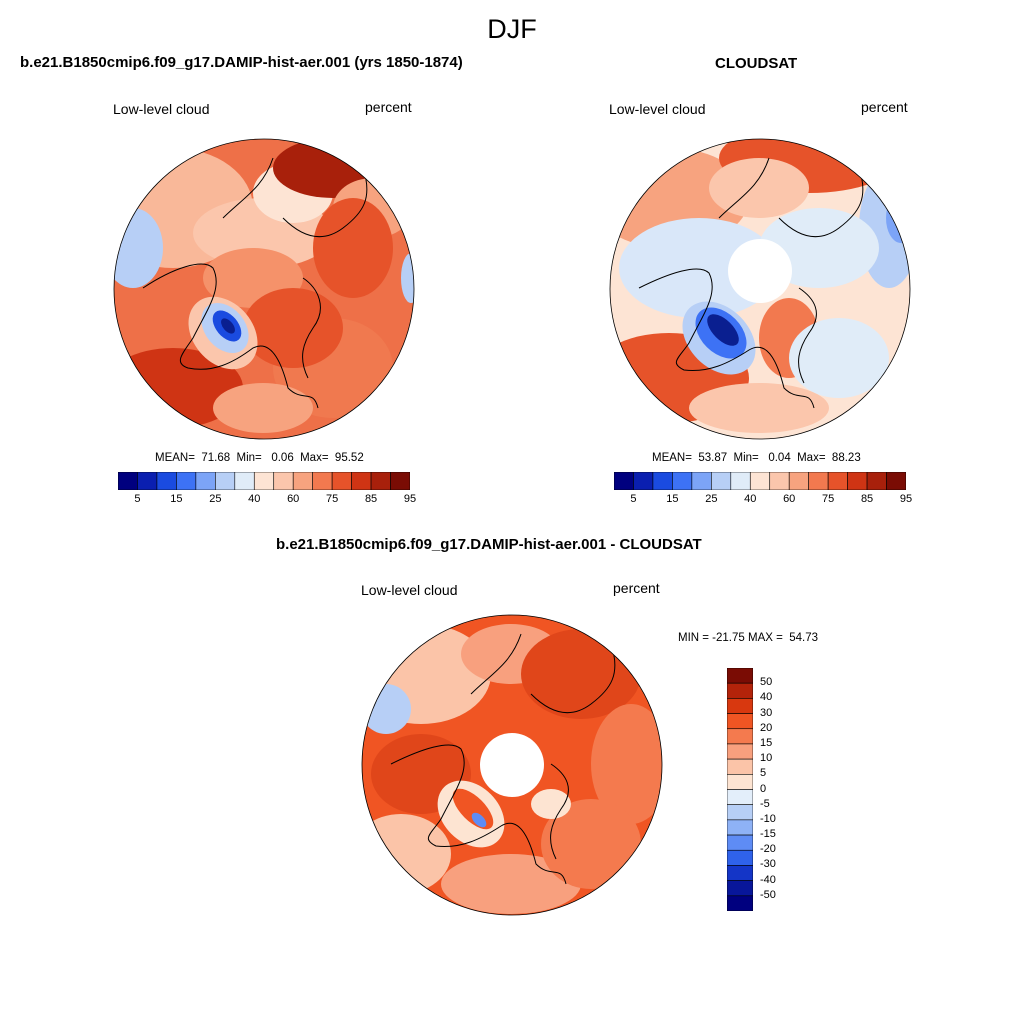 The height and width of the screenshot is (1024, 1024). What do you see at coordinates (512, 765) in the screenshot?
I see `panel3-polar-map` at bounding box center [512, 765].